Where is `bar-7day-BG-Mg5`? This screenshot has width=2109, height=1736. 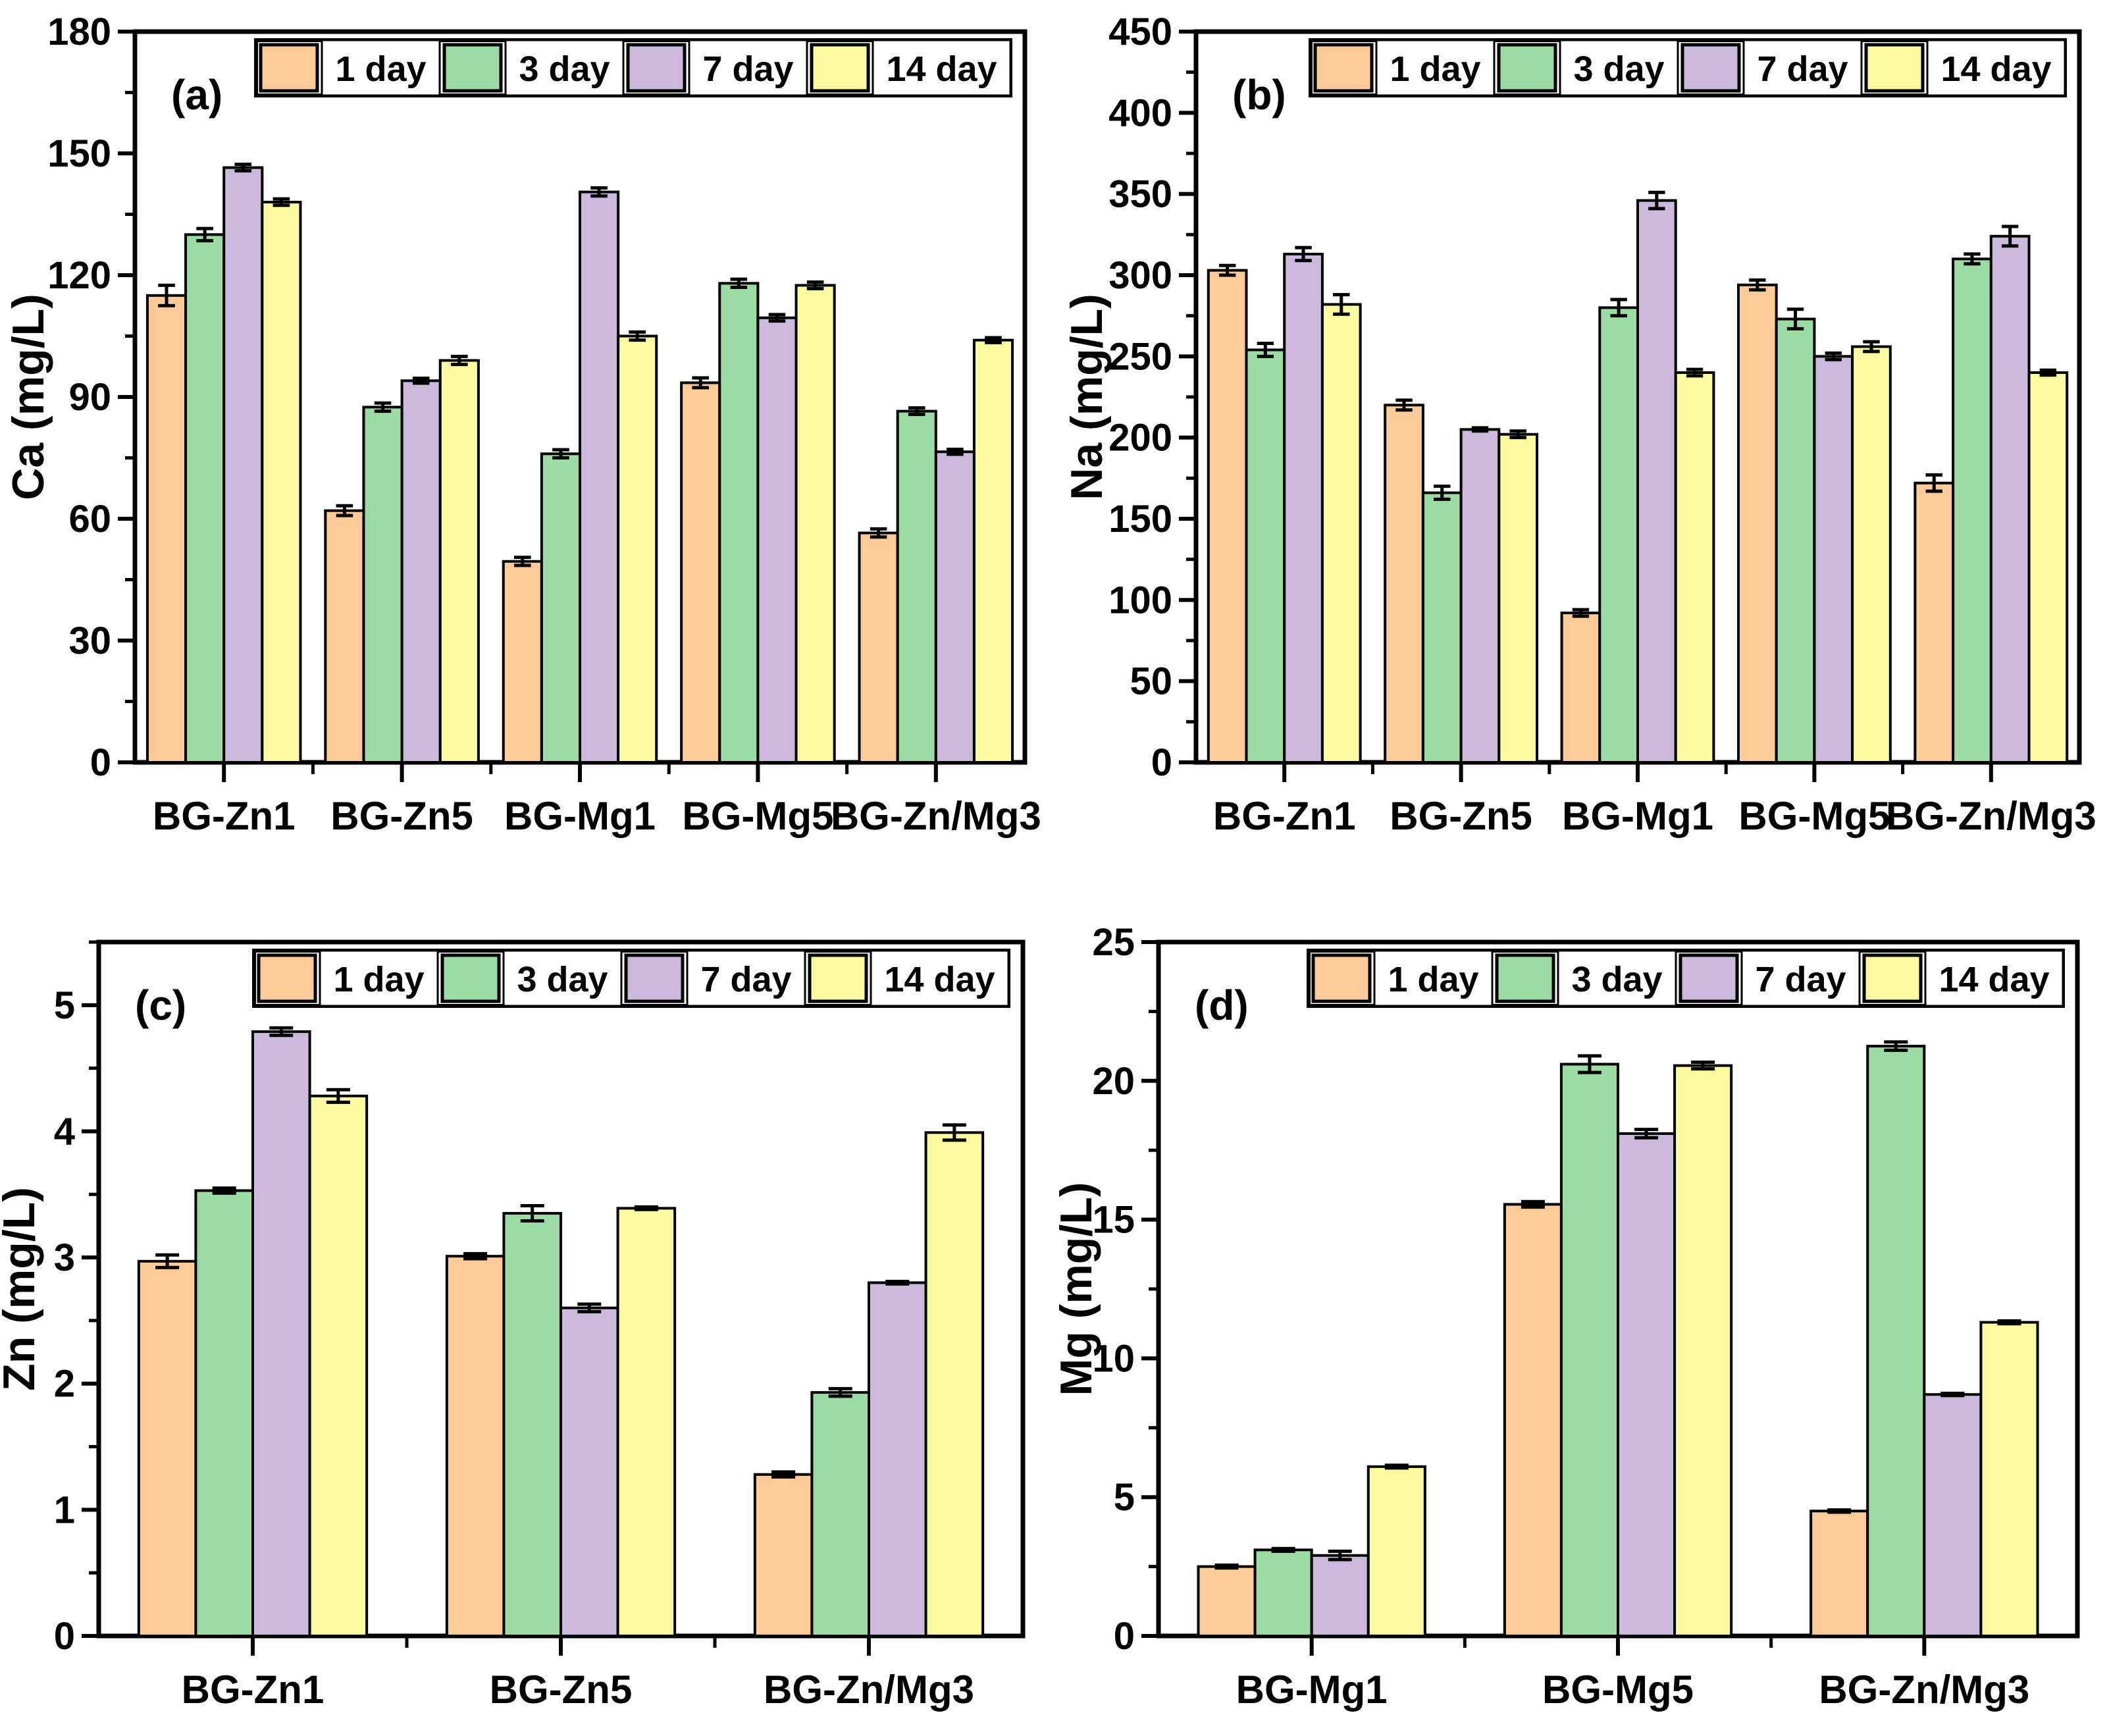 bar-7day-BG-Mg5 is located at coordinates (1833, 559).